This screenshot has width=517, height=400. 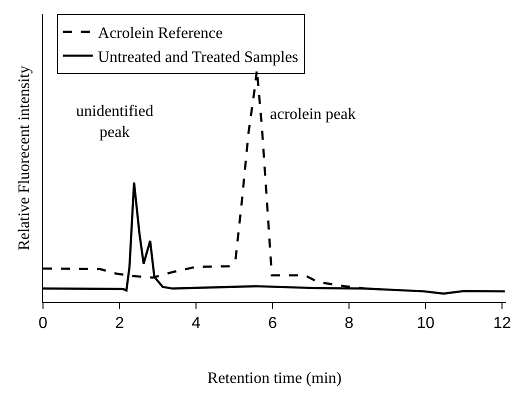 What do you see at coordinates (119, 323) in the screenshot?
I see `x-tick-label: 2` at bounding box center [119, 323].